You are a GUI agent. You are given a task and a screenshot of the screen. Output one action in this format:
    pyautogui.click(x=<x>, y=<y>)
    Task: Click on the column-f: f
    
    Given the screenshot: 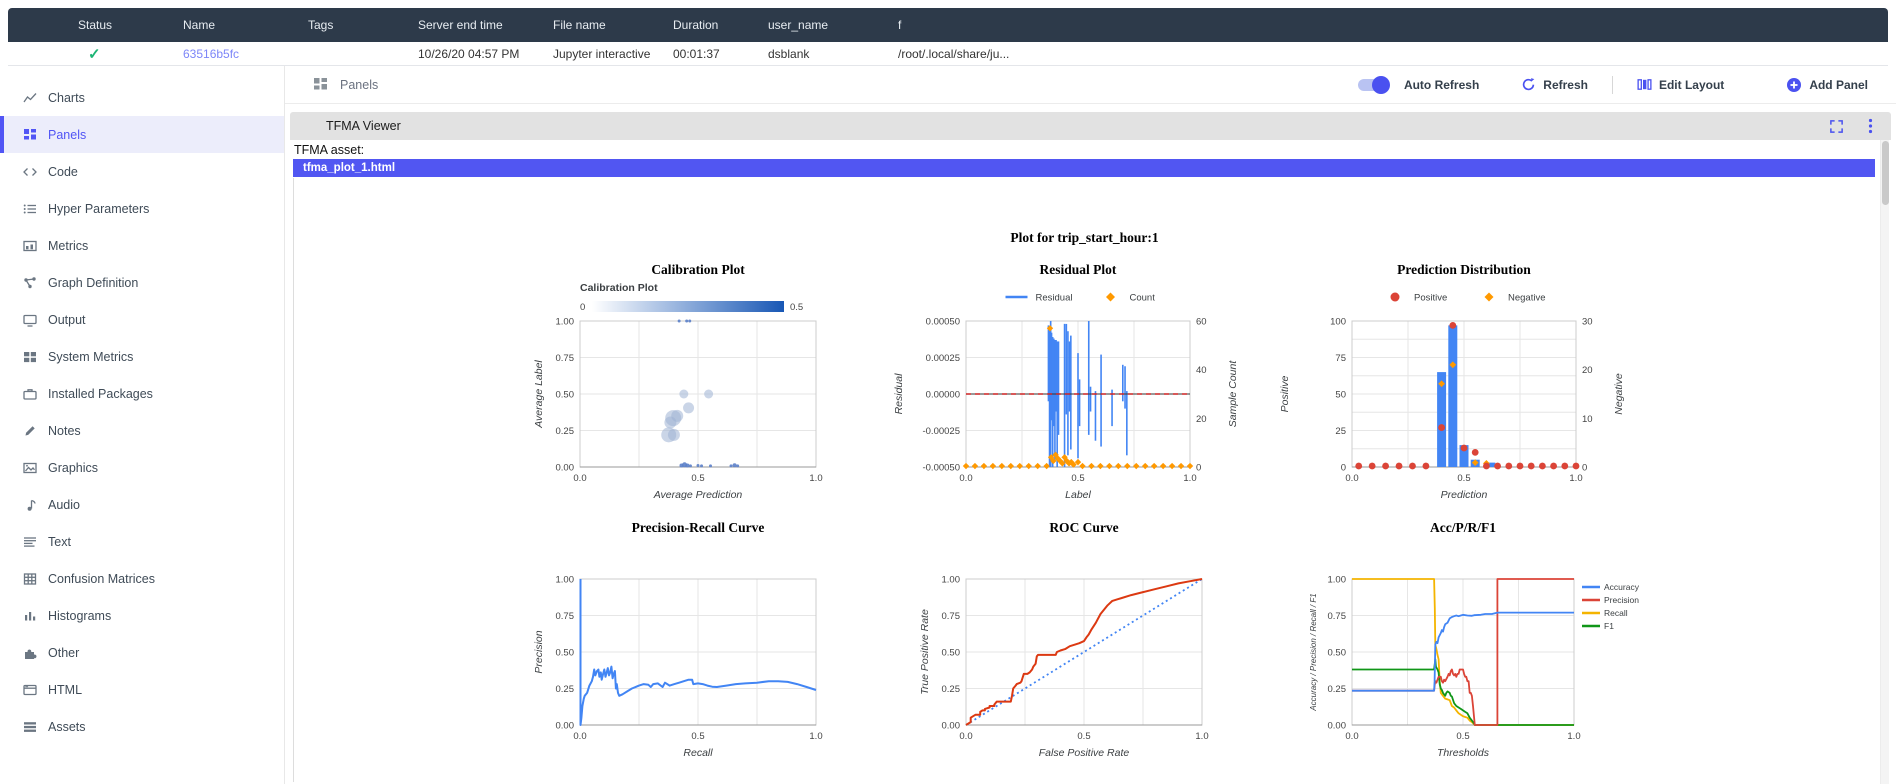 What is the action you would take?
    pyautogui.click(x=900, y=25)
    